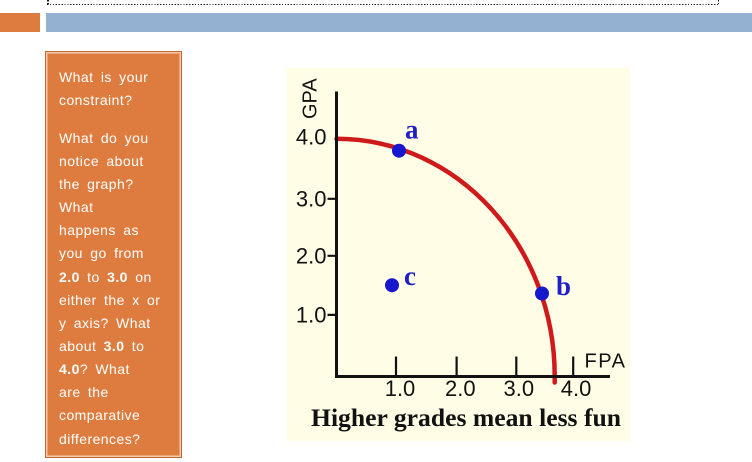  What do you see at coordinates (410, 276) in the screenshot?
I see `svg-text: c` at bounding box center [410, 276].